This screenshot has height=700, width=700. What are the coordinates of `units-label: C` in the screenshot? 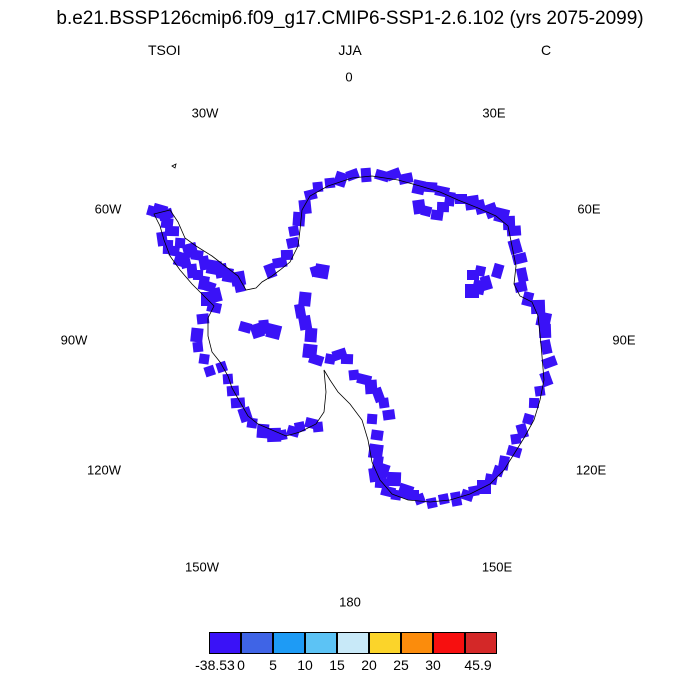 It's located at (546, 50).